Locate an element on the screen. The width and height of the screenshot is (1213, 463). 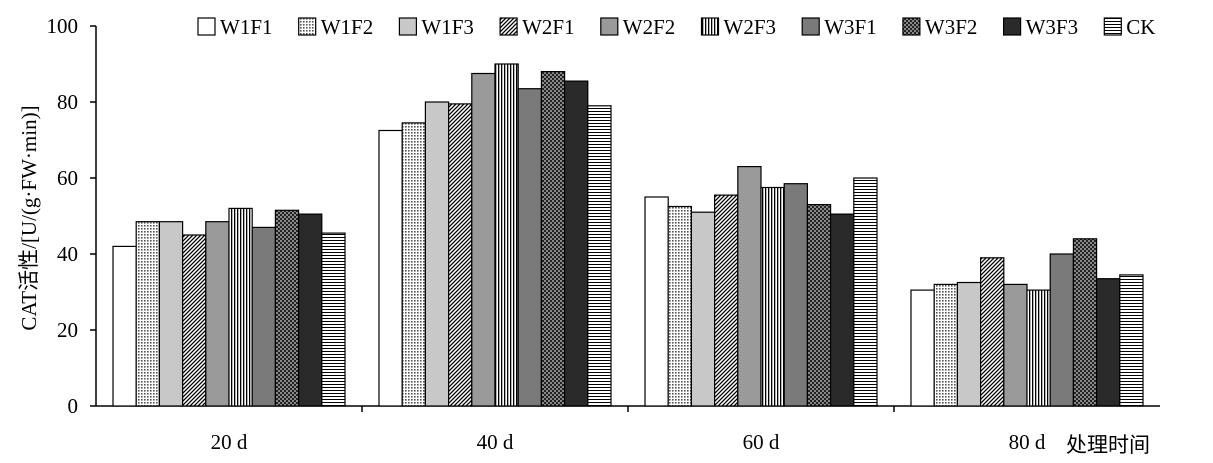
legend-label-w2f3: W2F3 is located at coordinates (750, 27).